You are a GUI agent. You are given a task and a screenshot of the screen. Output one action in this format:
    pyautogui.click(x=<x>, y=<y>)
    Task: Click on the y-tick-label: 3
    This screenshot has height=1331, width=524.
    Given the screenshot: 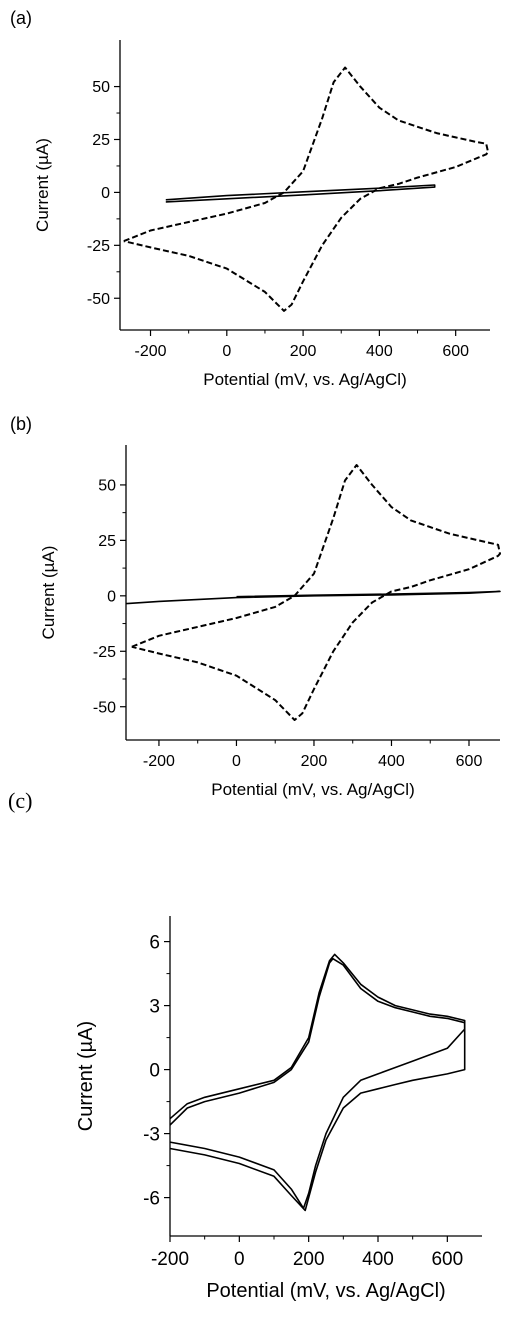 What is the action you would take?
    pyautogui.click(x=154, y=1006)
    